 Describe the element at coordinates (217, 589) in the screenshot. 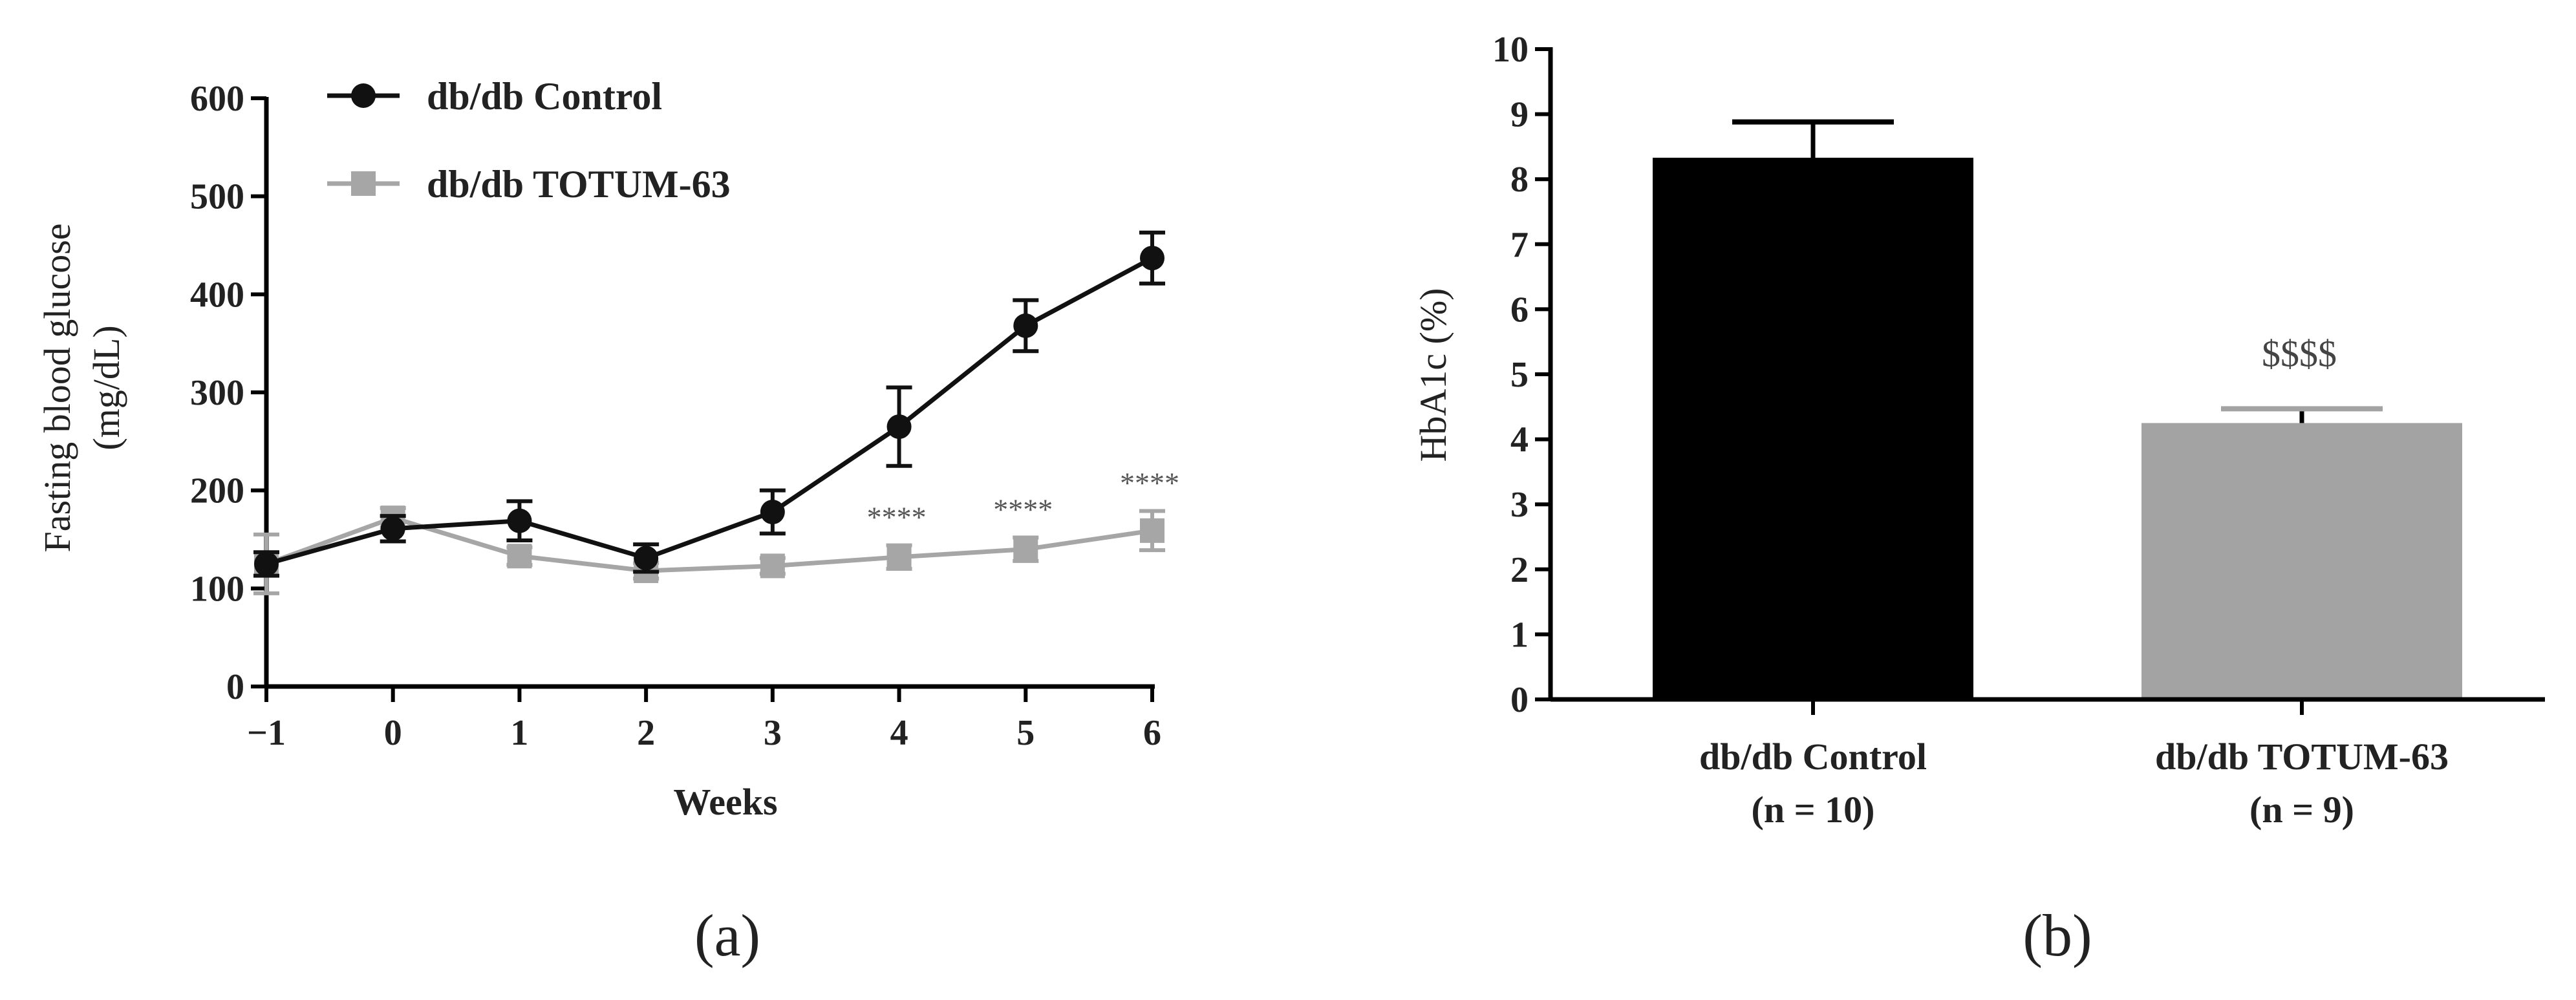

I see `y-tick-label: 100` at that location.